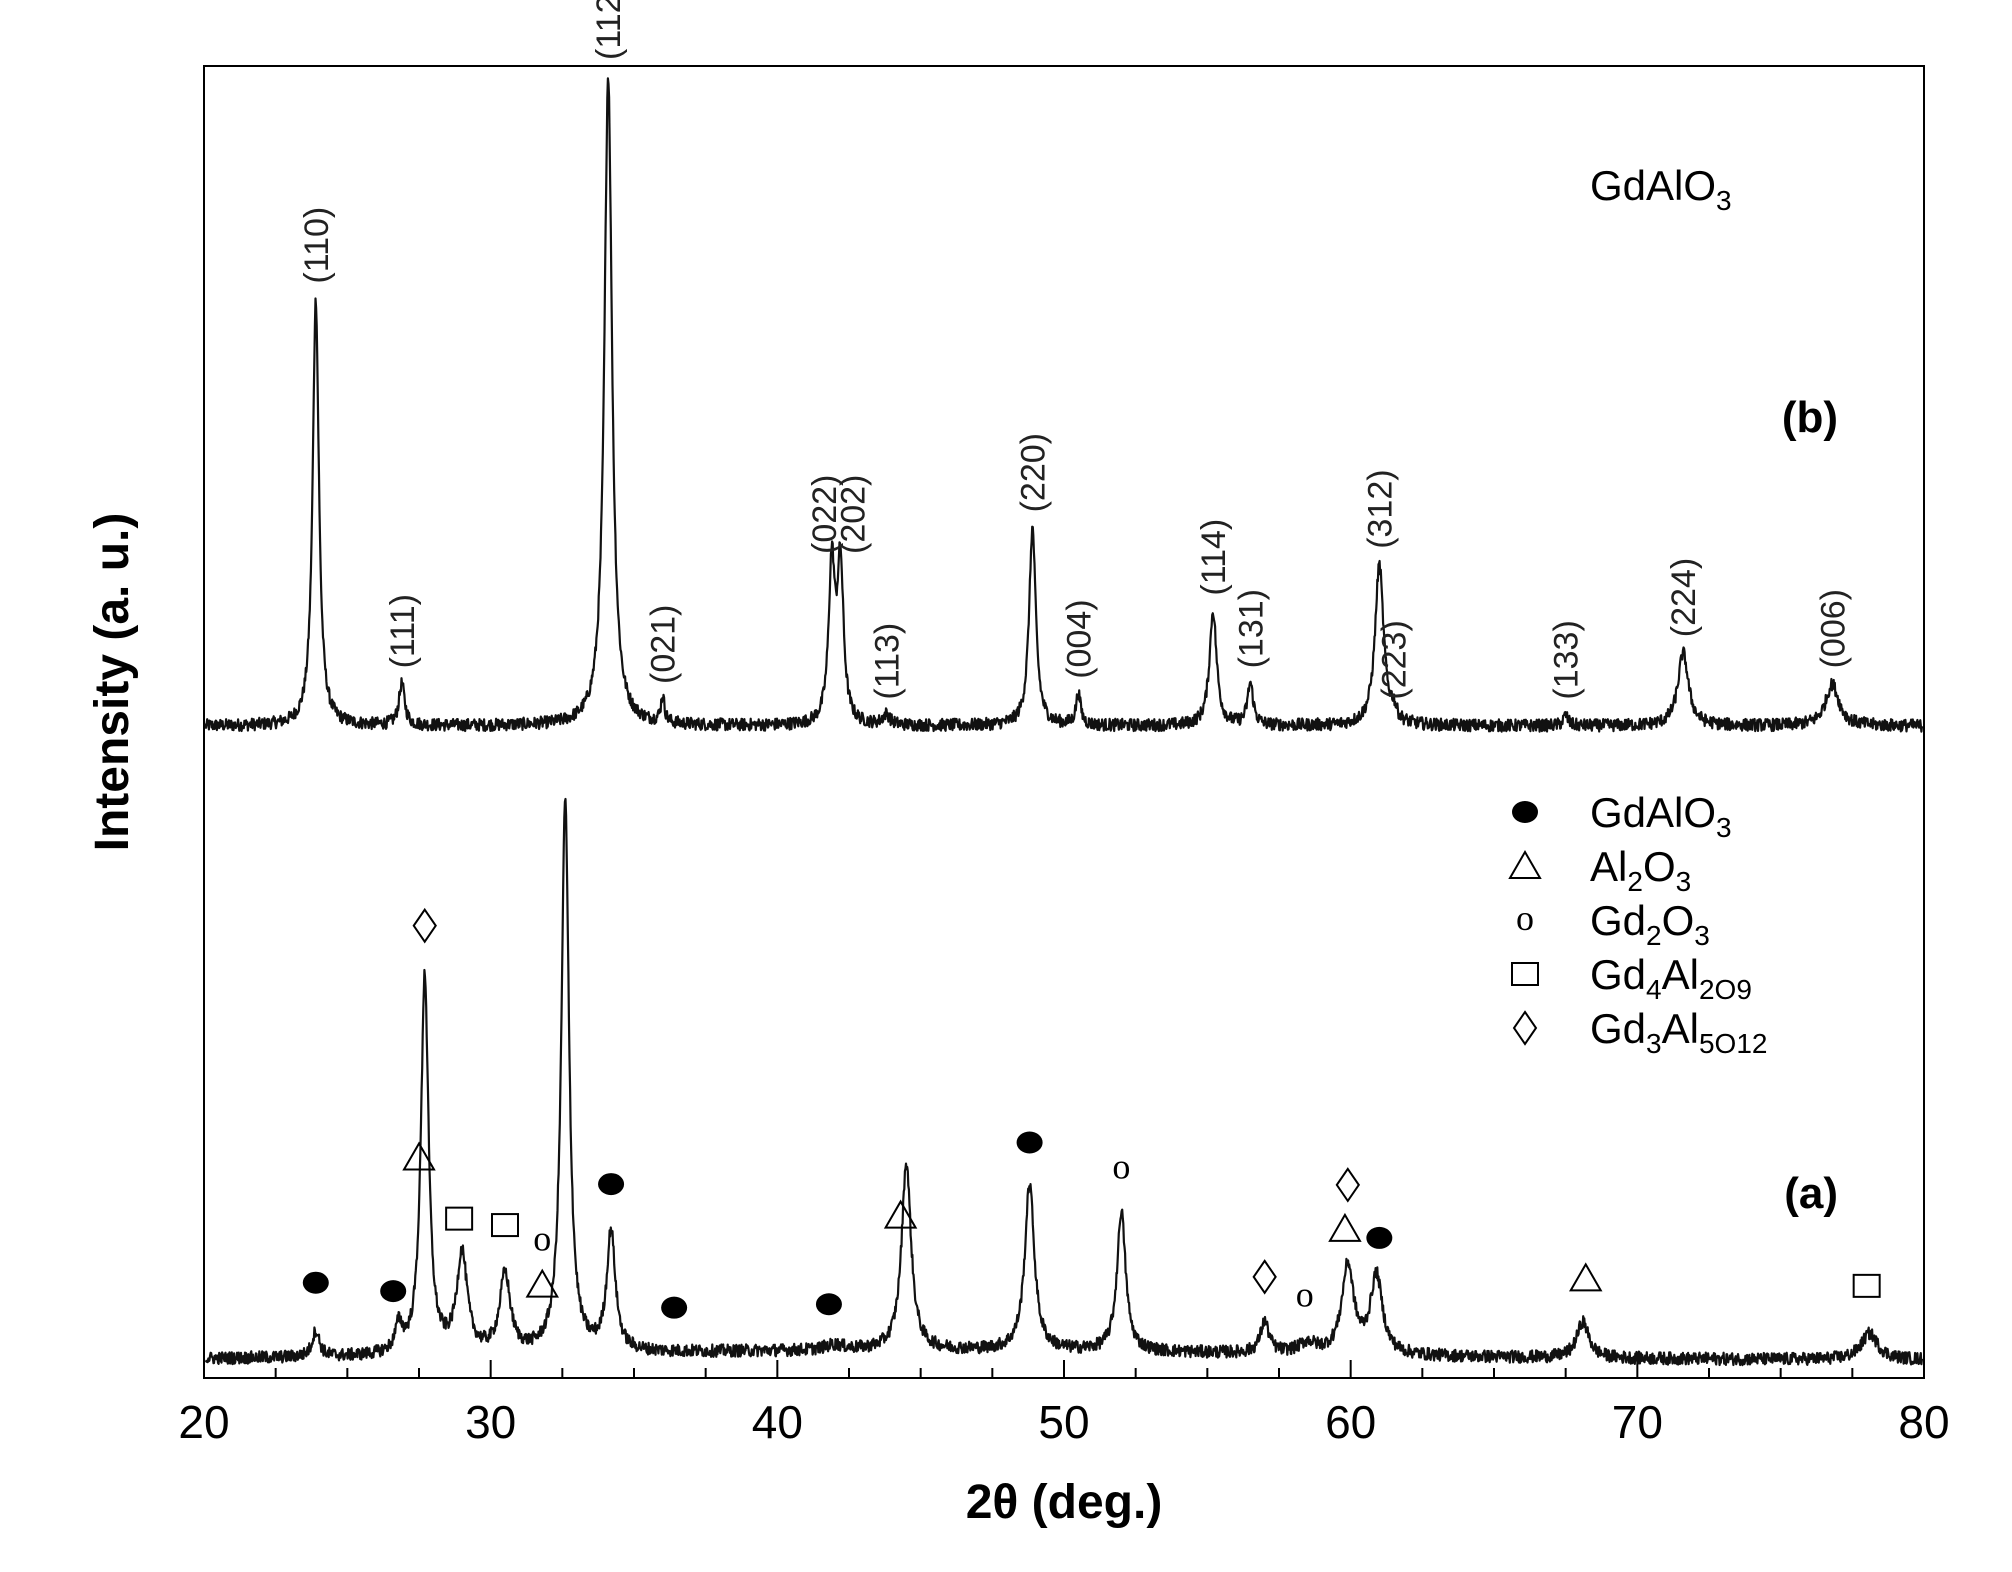 This screenshot has height=1572, width=2012. What do you see at coordinates (1214, 557) in the screenshot?
I see `hkl-label: (114)` at bounding box center [1214, 557].